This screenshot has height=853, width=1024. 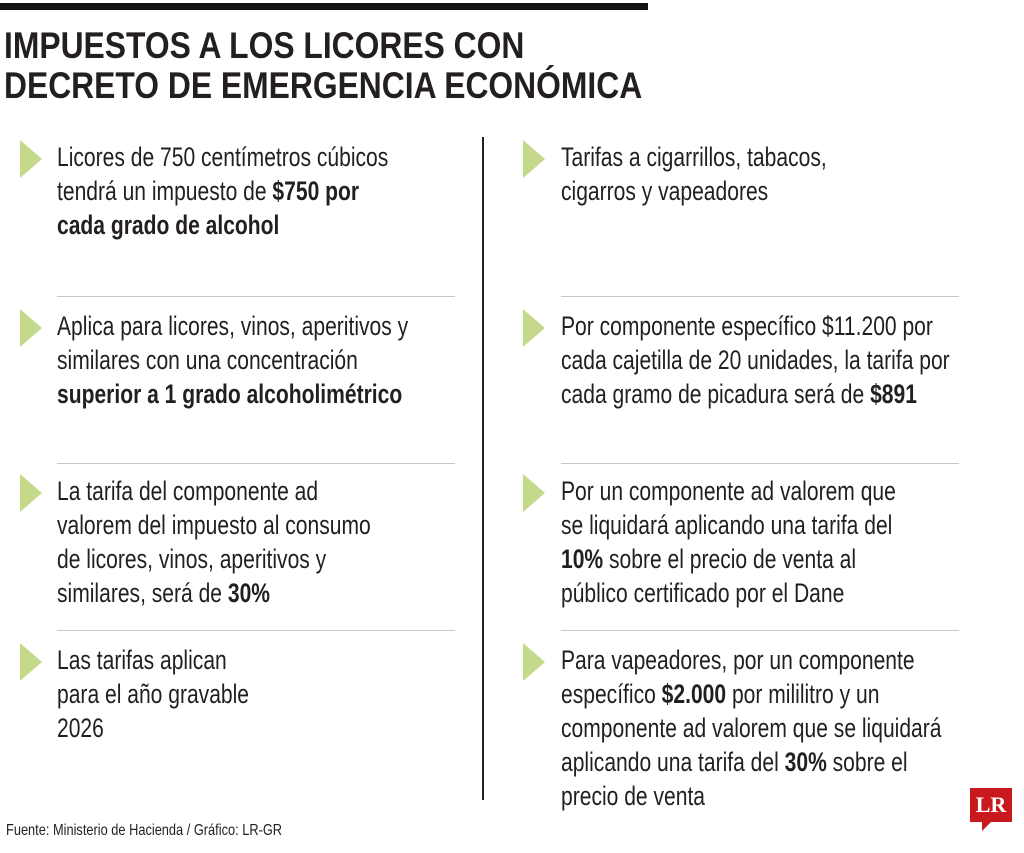 What do you see at coordinates (673, 762) in the screenshot?
I see `text: aplicando una tarifa del` at bounding box center [673, 762].